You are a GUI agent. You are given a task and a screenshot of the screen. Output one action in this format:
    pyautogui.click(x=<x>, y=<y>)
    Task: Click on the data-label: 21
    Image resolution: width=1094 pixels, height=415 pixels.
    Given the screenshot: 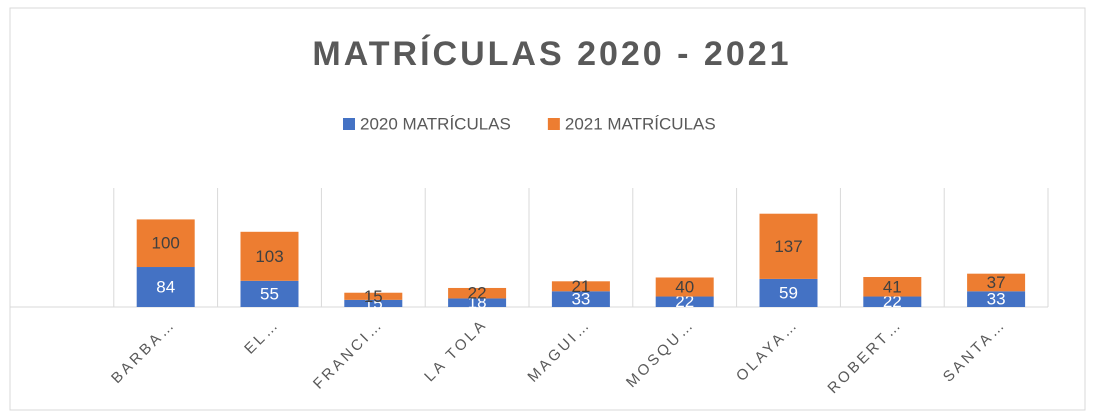 What is the action you would take?
    pyautogui.click(x=580, y=286)
    